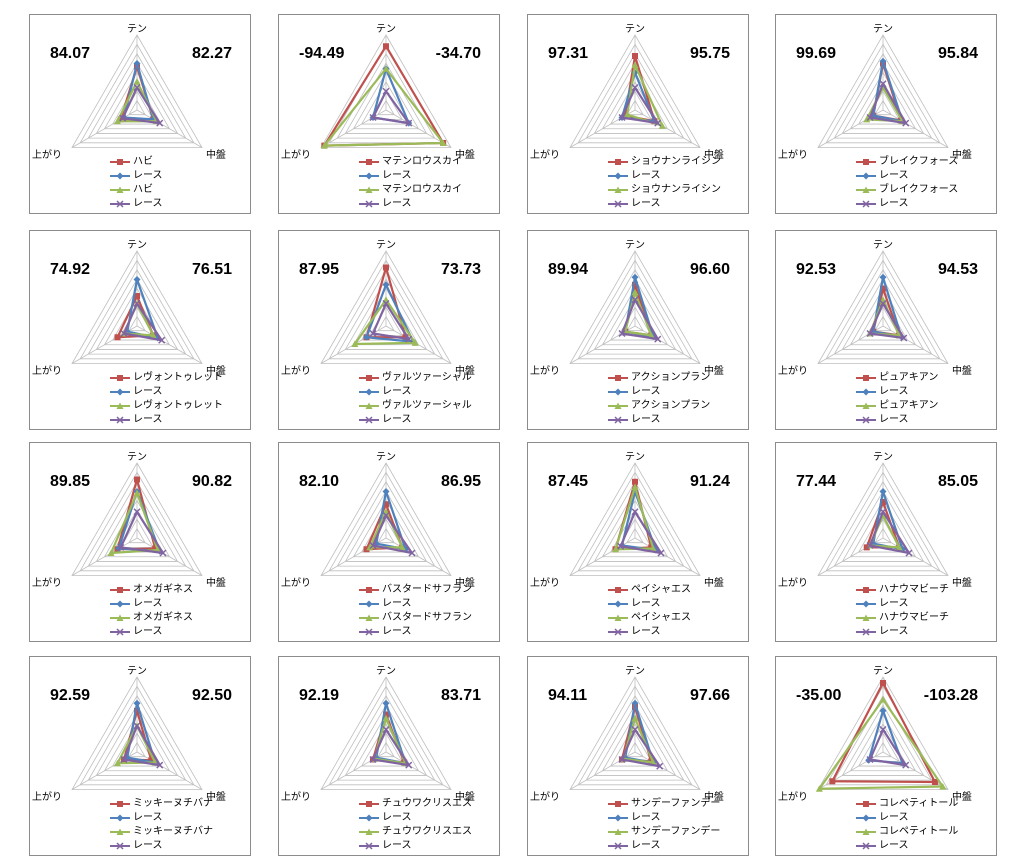 The image size is (1024, 866). I want to click on radar-chart-panel: 84.07 82.27 テン 中盤 上がり ハビ レース ハビ レース, so click(140, 114).